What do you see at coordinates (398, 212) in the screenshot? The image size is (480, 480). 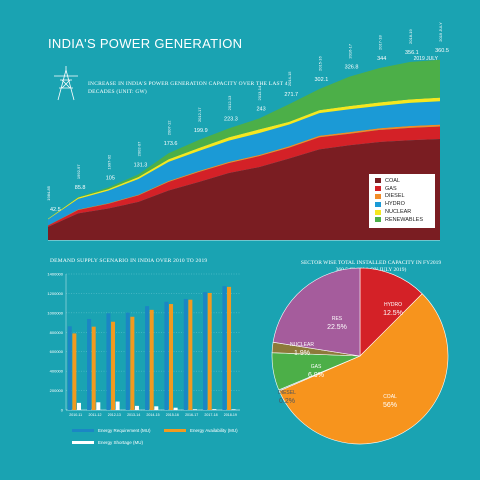 I see `legend-label: NUCLEAR` at bounding box center [398, 212].